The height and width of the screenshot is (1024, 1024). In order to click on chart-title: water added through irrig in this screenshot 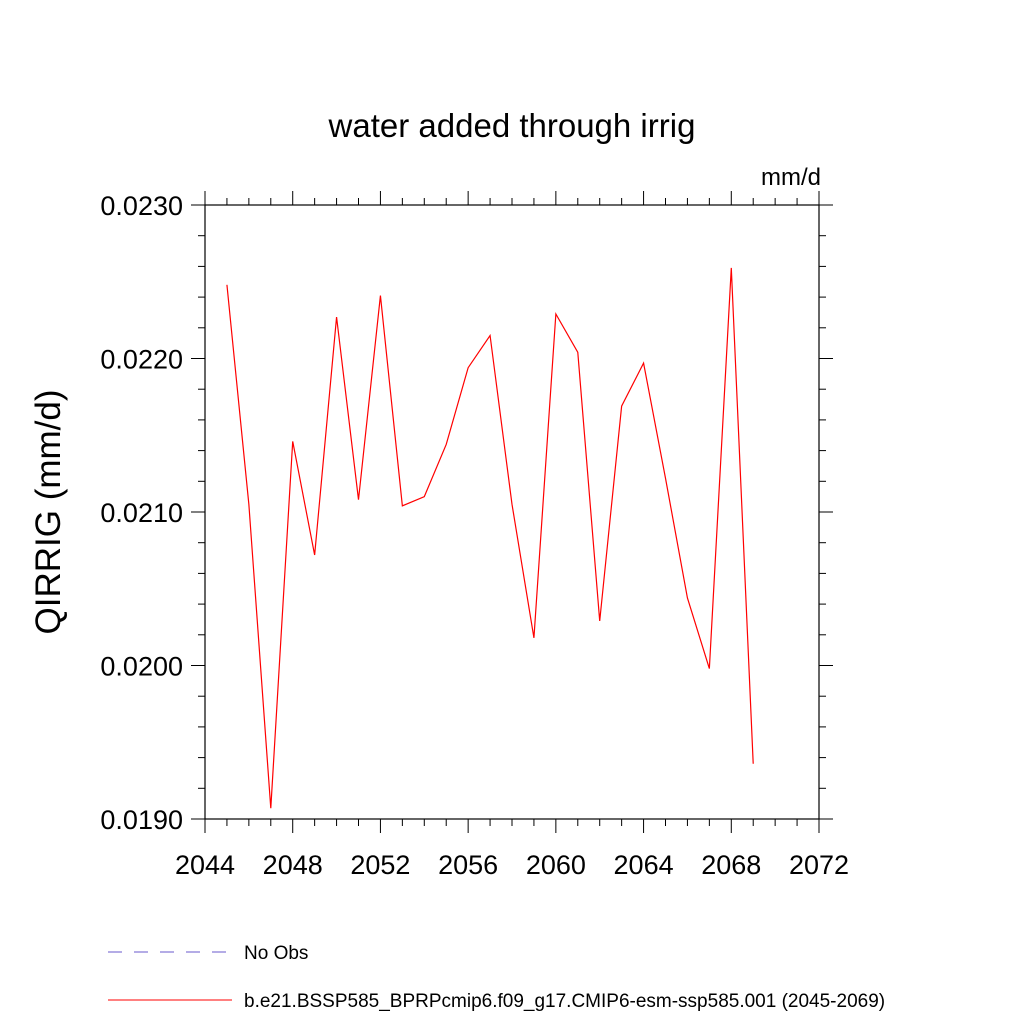, I will do `click(512, 125)`.